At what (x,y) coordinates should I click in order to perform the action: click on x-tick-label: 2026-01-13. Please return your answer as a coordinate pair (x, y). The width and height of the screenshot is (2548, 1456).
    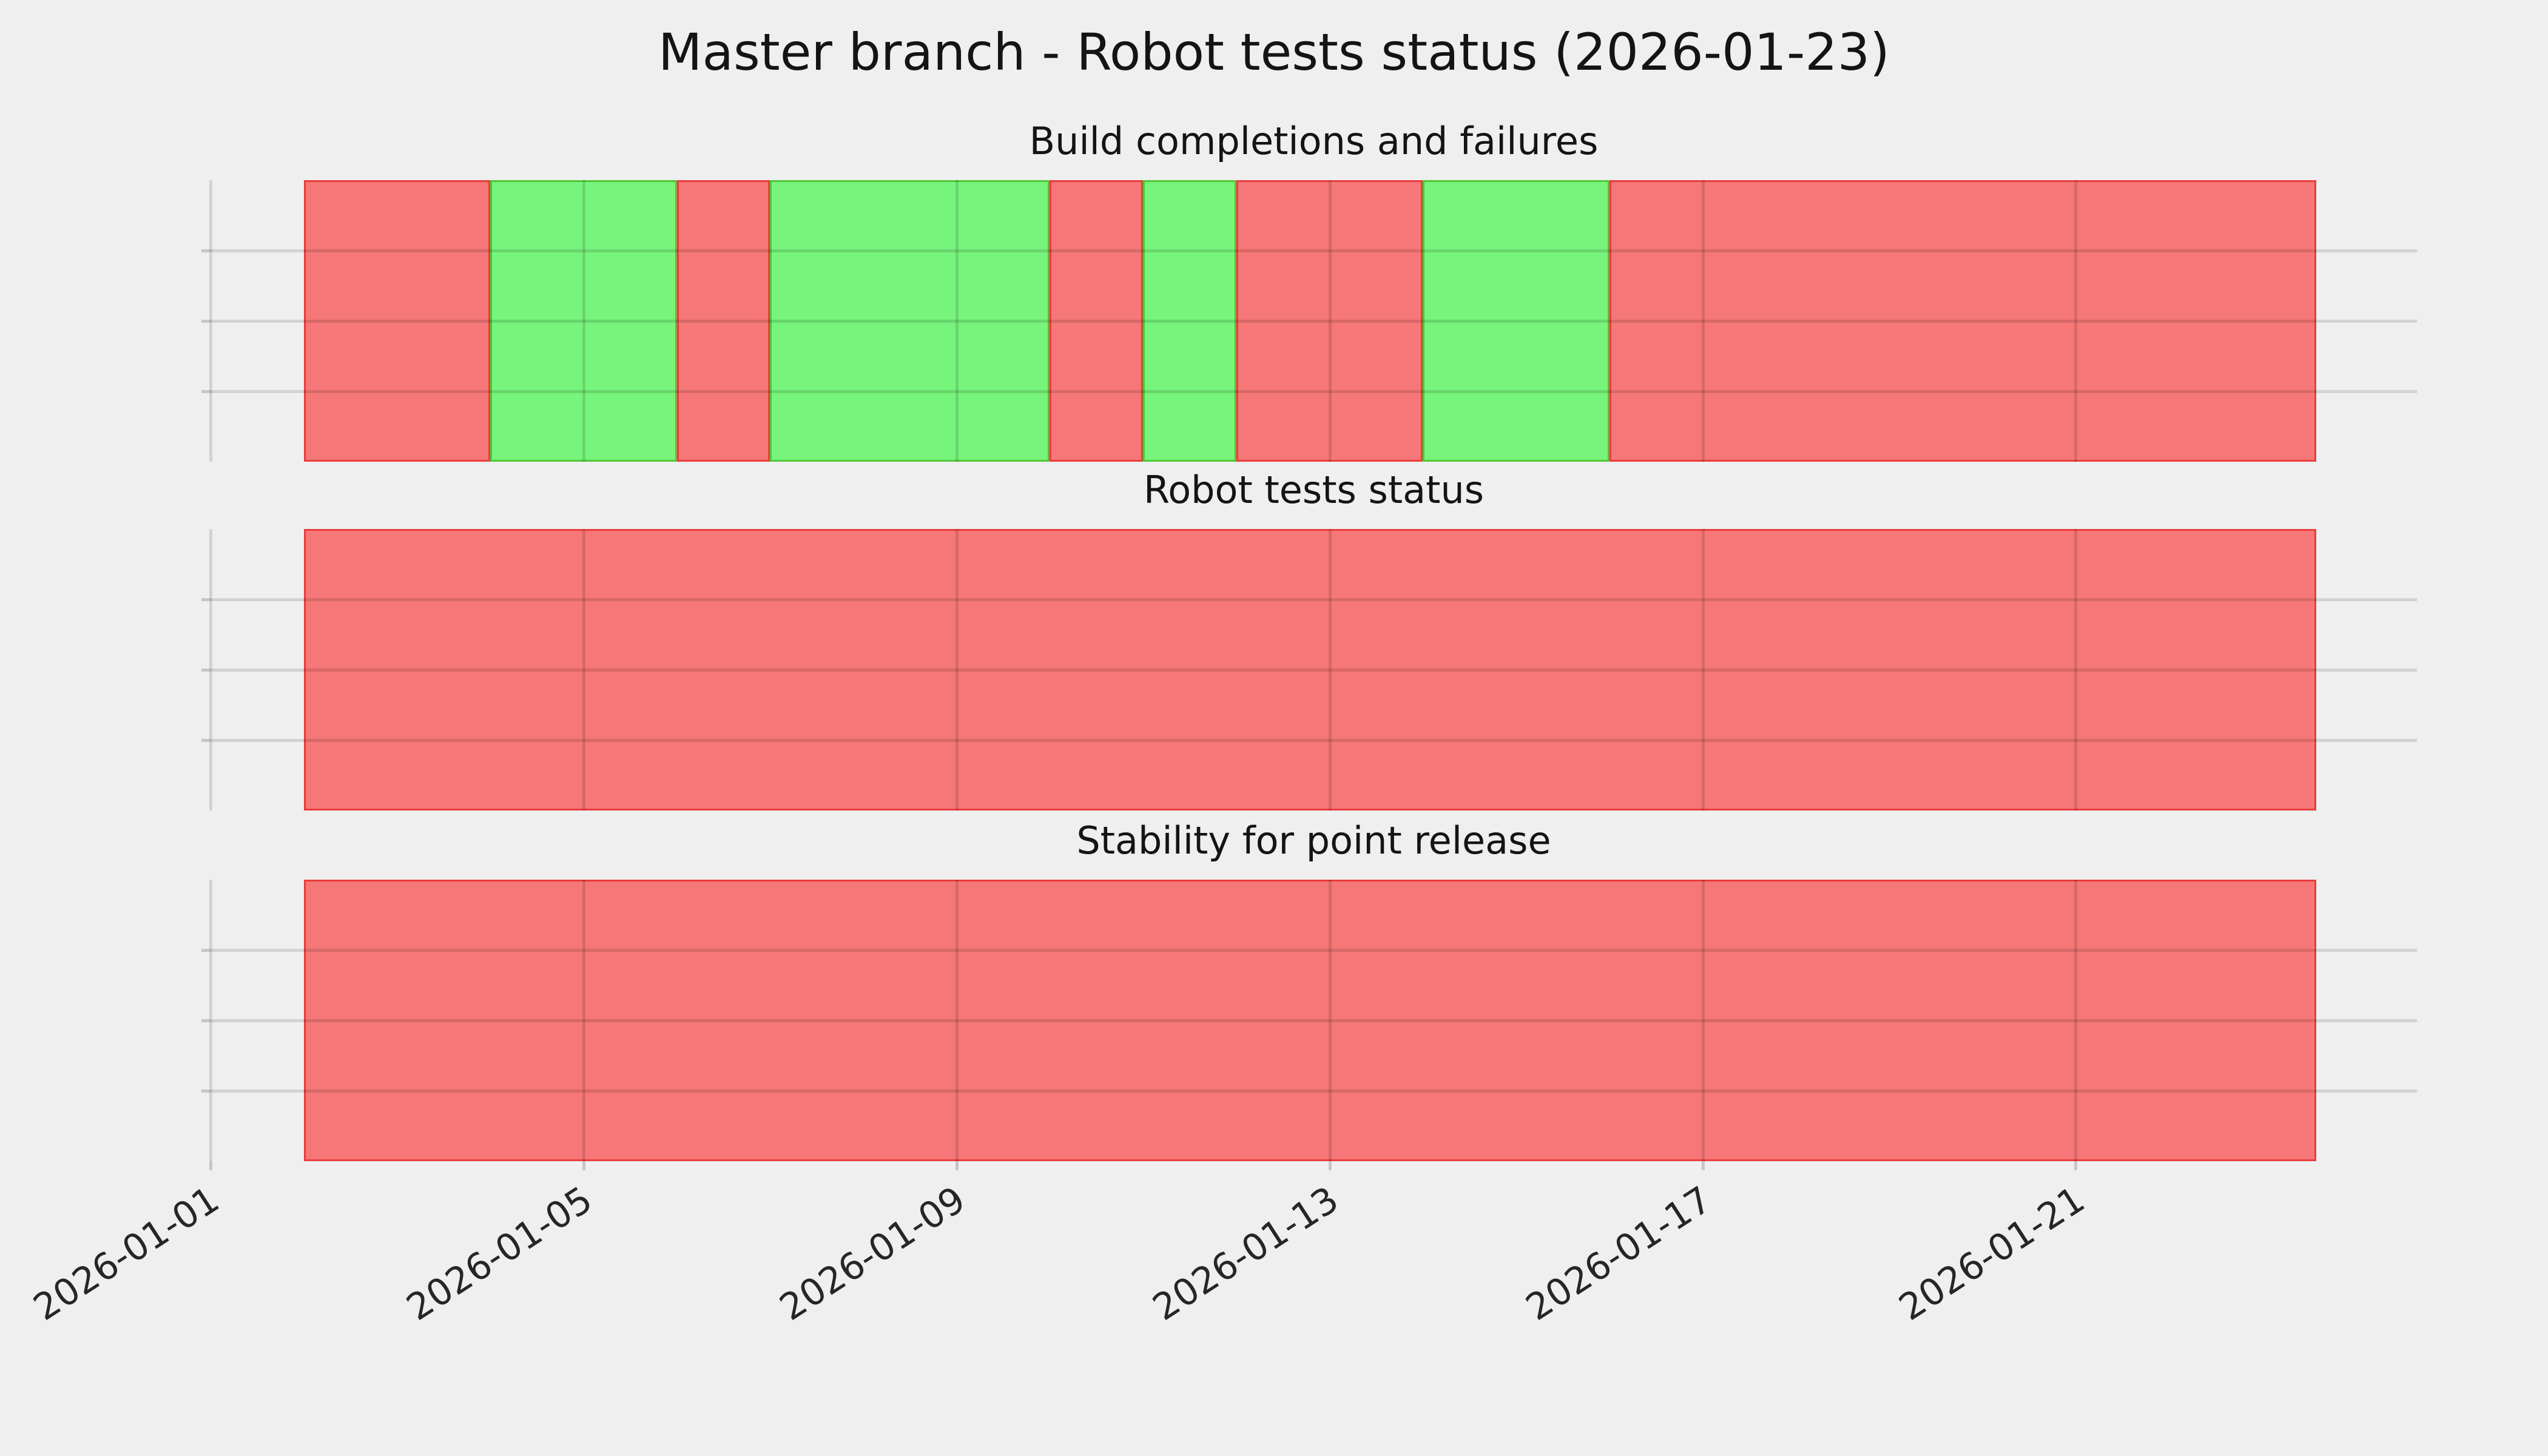
    Looking at the image, I should click on (1245, 1253).